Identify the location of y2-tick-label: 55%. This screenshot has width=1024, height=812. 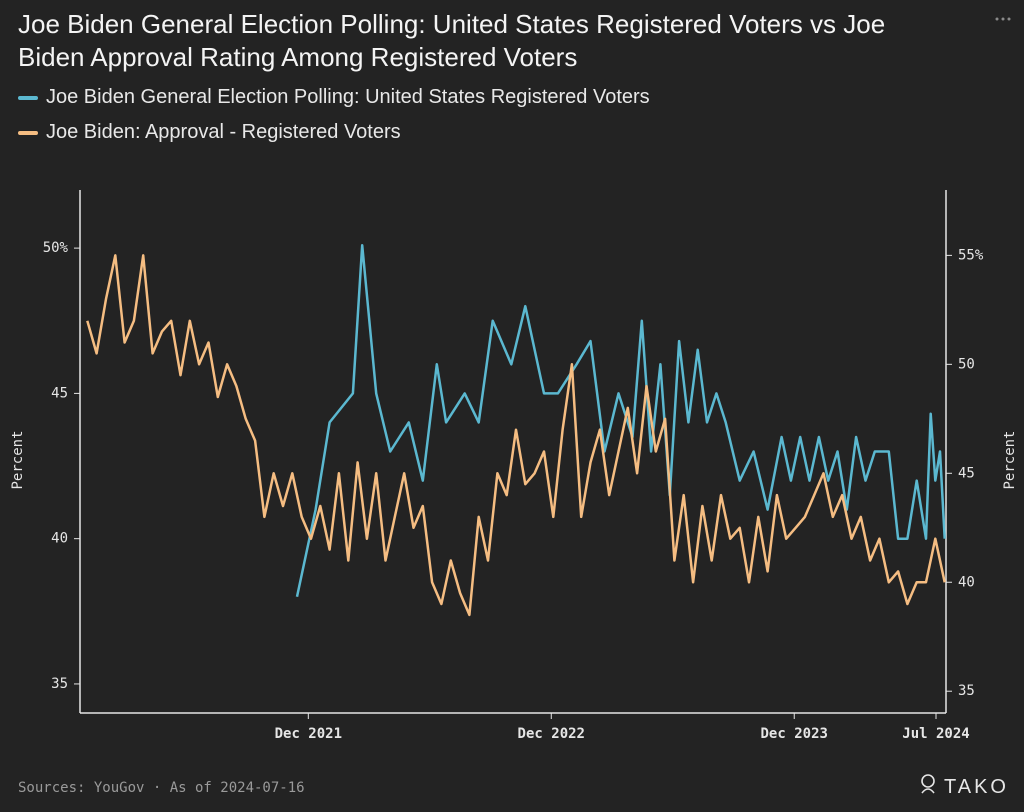
(971, 255).